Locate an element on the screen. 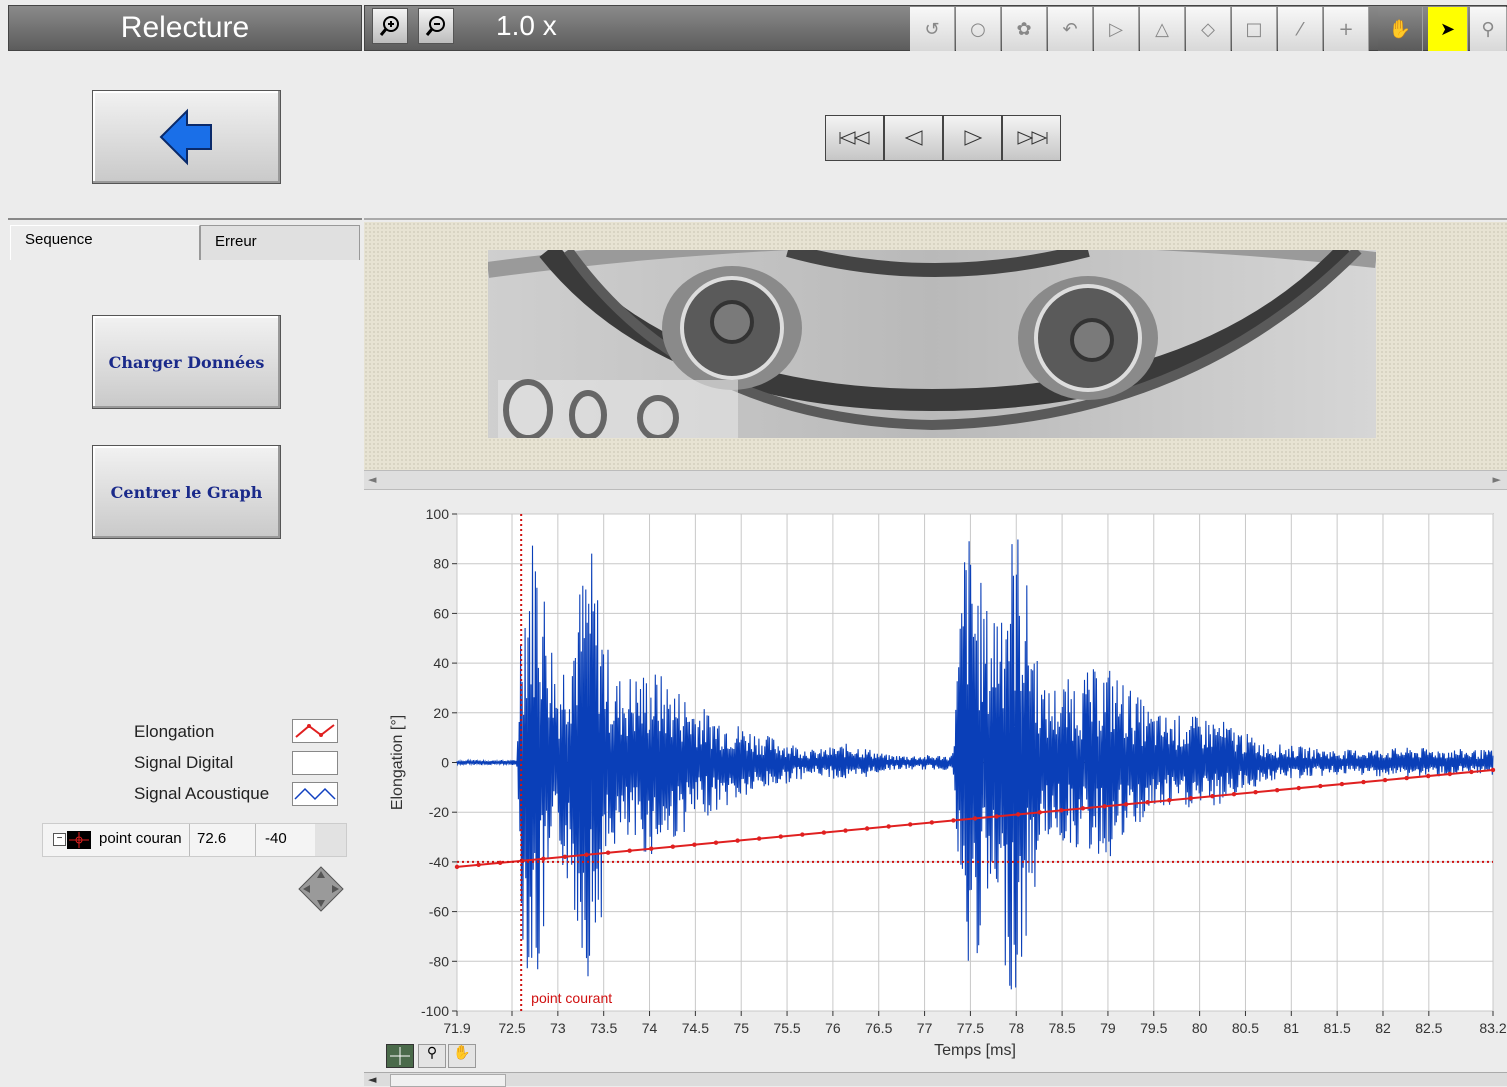  graph-scroll-left-icon: ◄ is located at coordinates (372, 1079).